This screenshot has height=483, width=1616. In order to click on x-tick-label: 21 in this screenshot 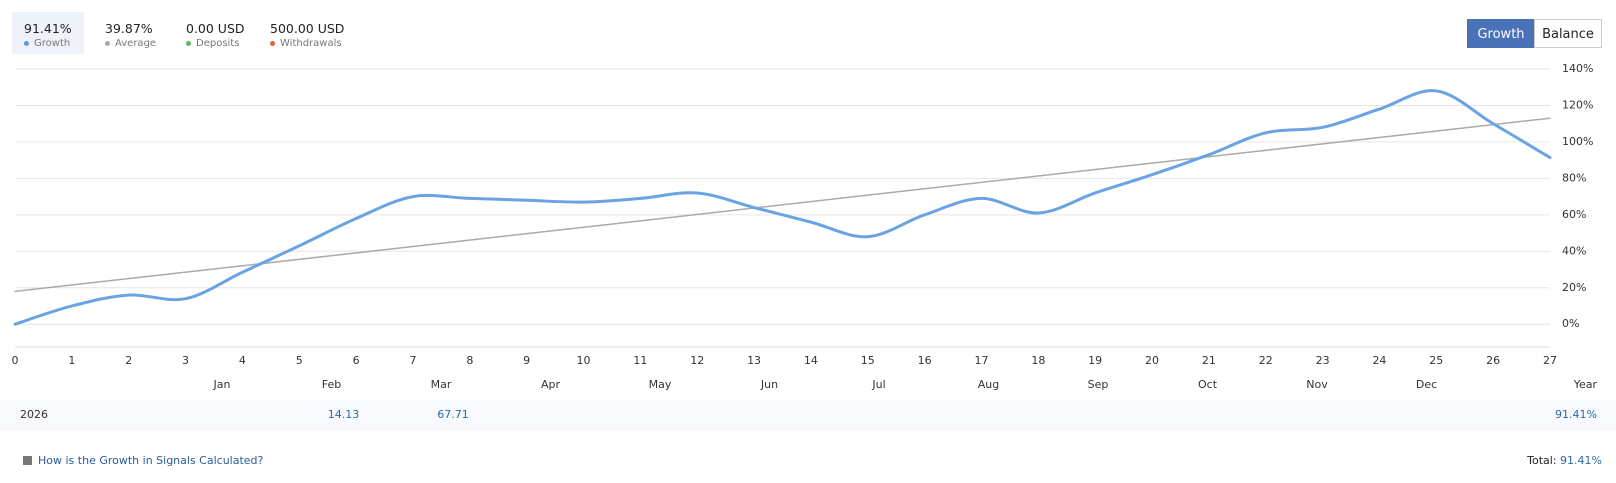, I will do `click(1209, 360)`.